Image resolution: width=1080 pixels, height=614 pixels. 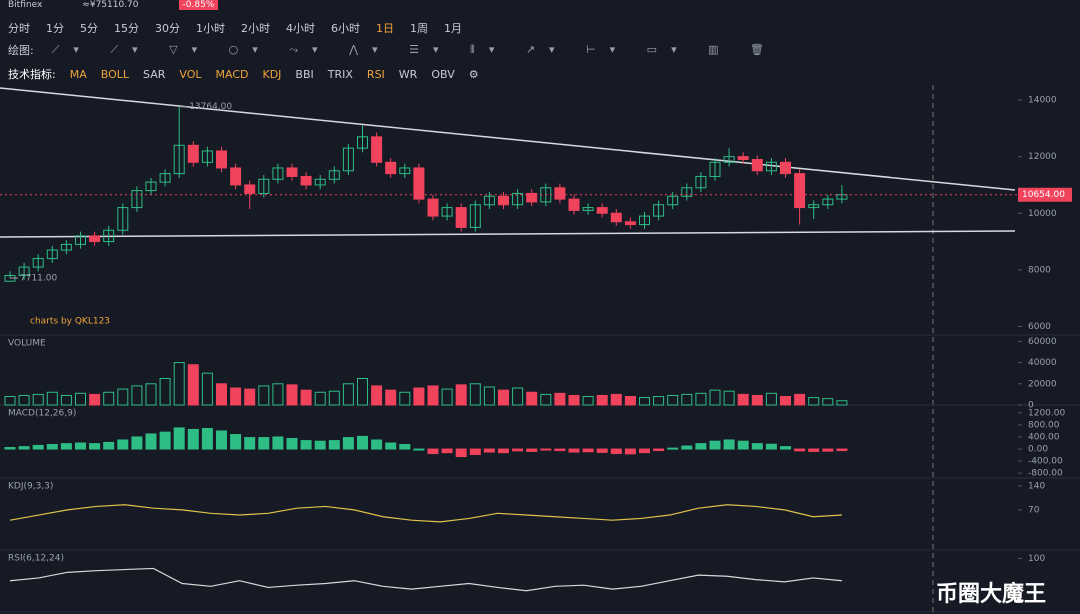 I want to click on y-tick-label: -400.00, so click(x=1045, y=462).